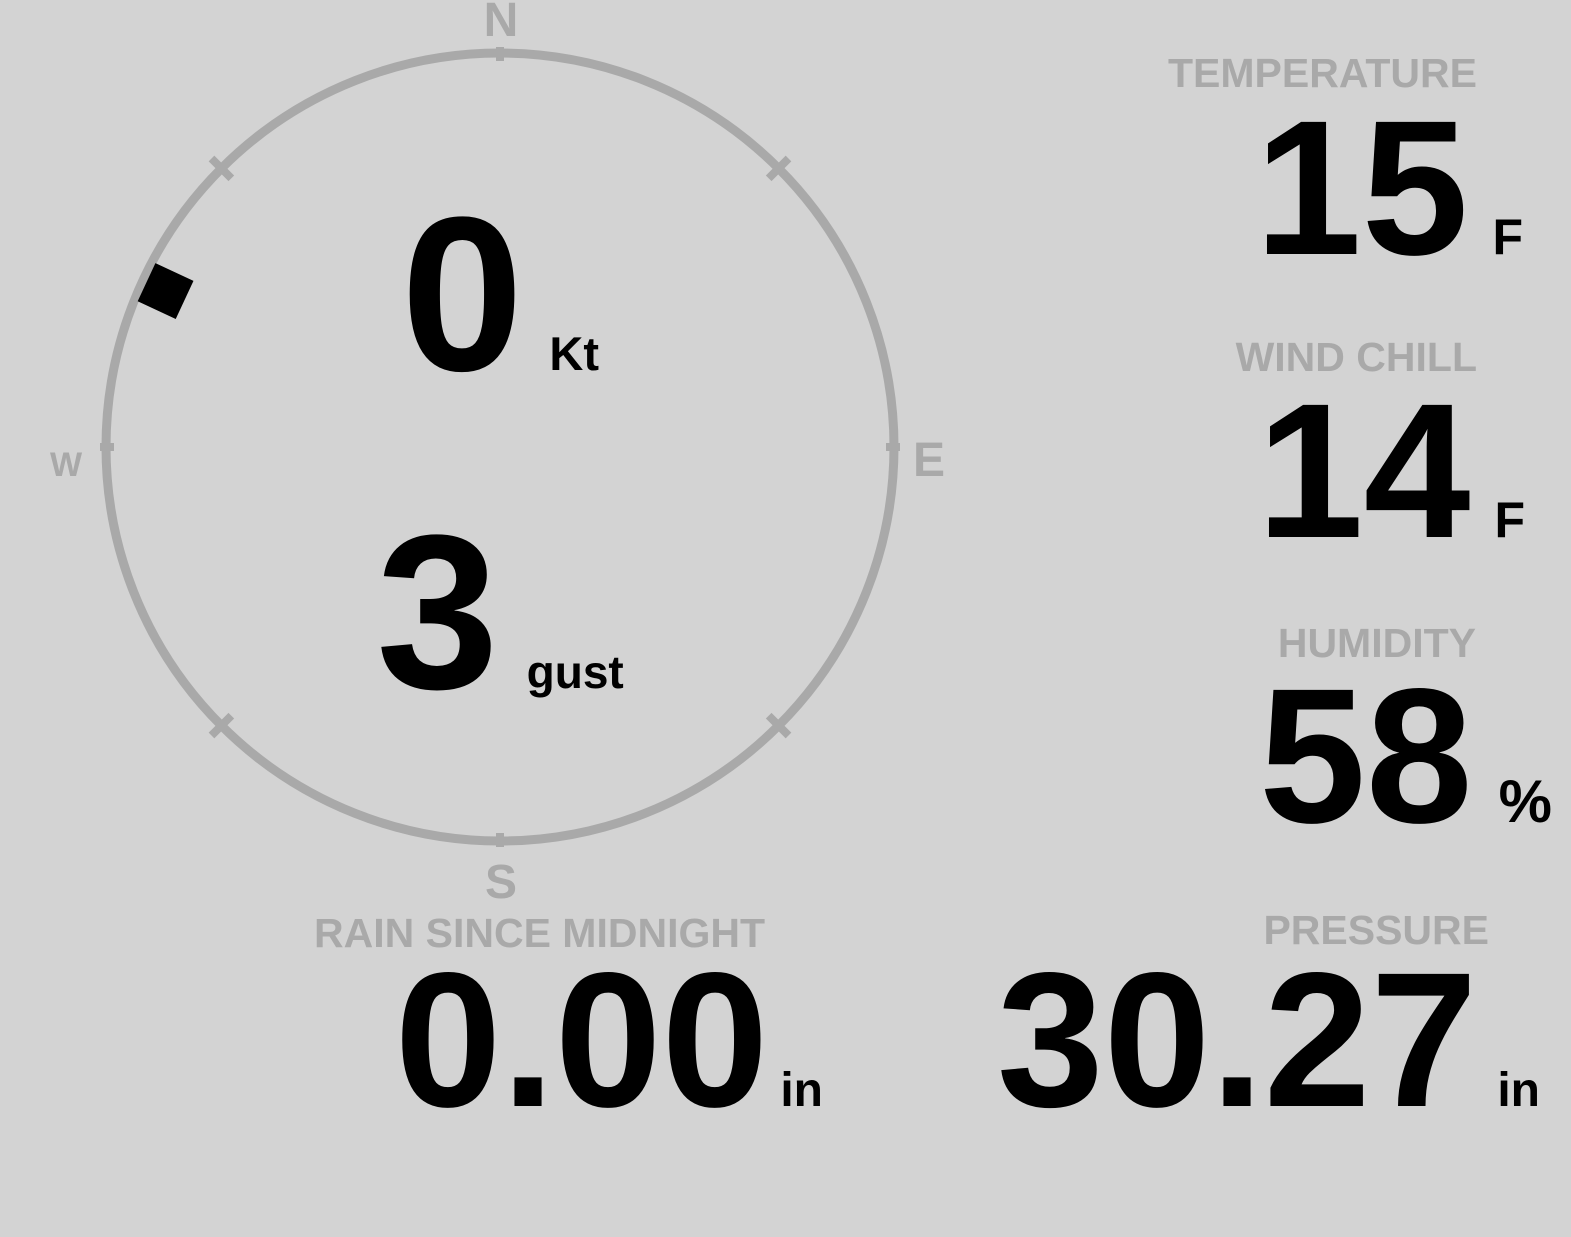 The width and height of the screenshot is (1571, 1237). Describe the element at coordinates (778, 725) in the screenshot. I see `tick-southeast` at that location.